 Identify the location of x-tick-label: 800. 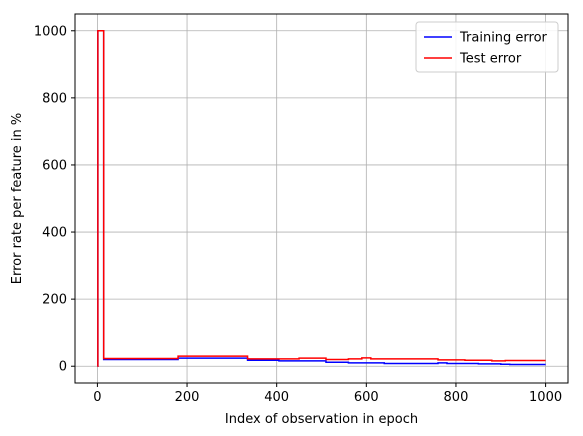
(456, 397).